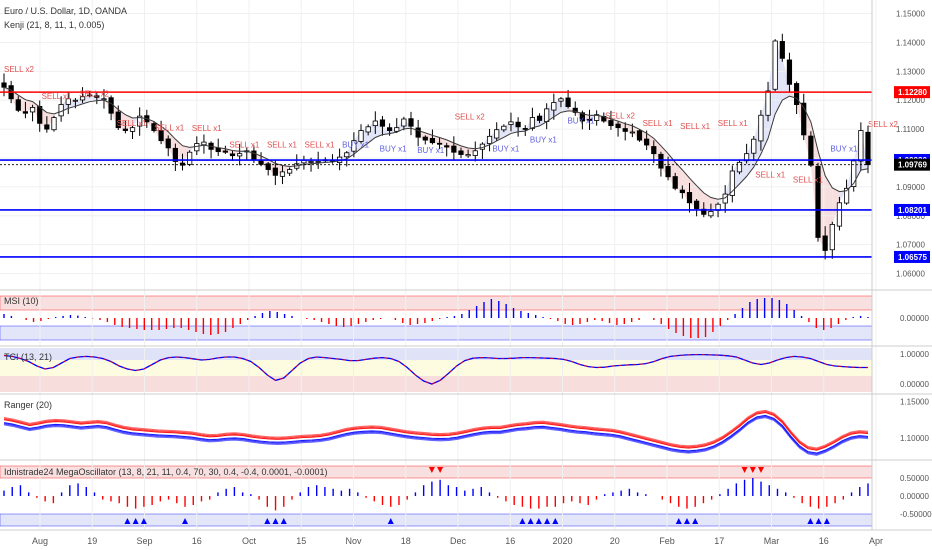  What do you see at coordinates (910, 216) in the screenshot?
I see `y-tick-label: 1.08000` at bounding box center [910, 216].